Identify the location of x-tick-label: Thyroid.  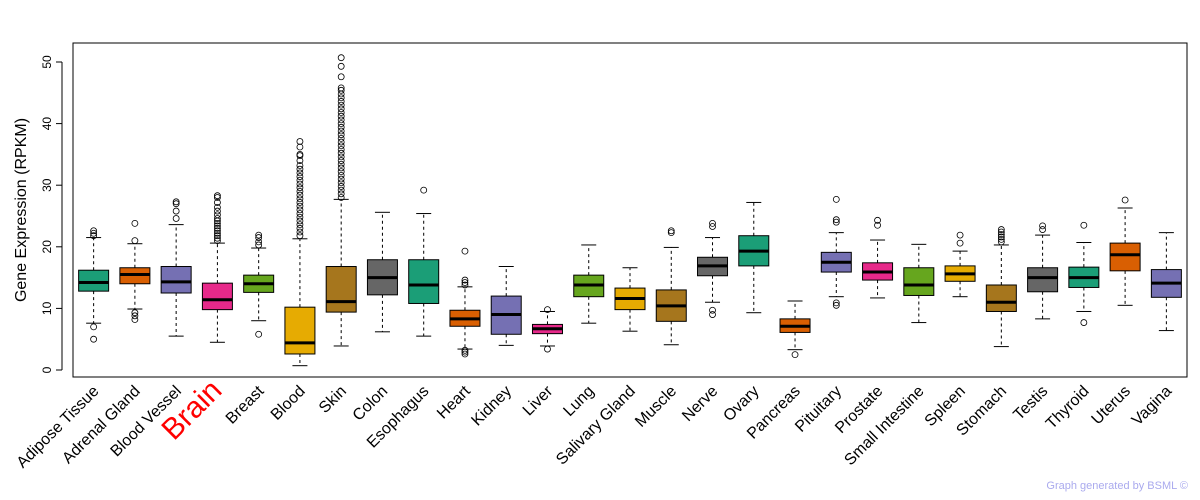
(1068, 408).